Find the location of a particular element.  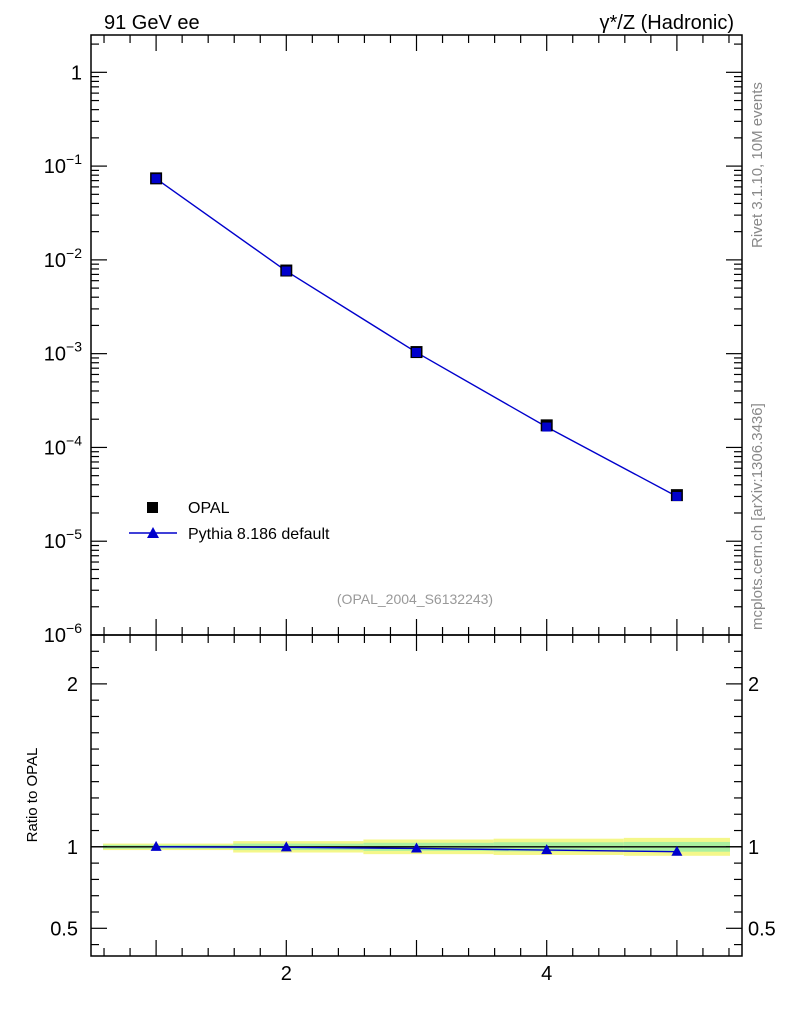

main-y-tick-label-base: 1 is located at coordinates (76, 73).